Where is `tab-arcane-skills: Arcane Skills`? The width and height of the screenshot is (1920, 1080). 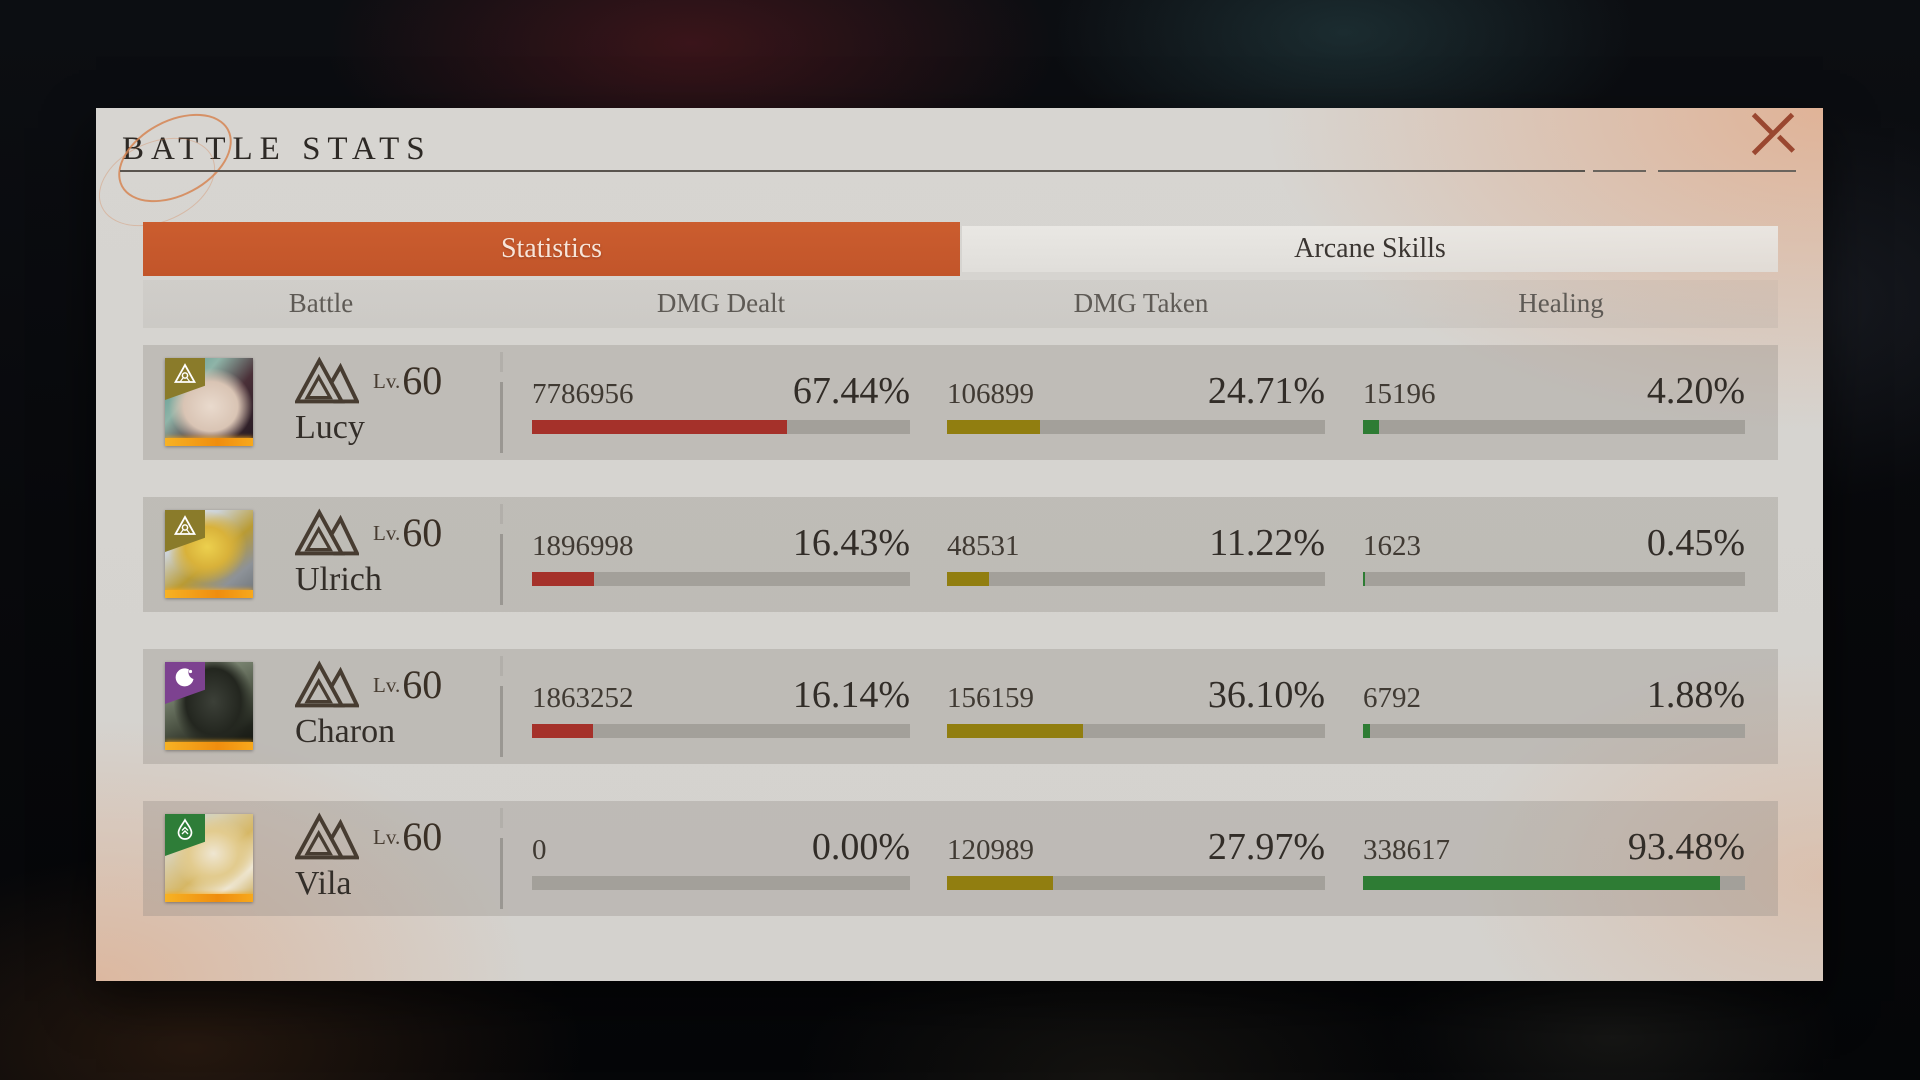
tab-arcane-skills: Arcane Skills is located at coordinates (1370, 249).